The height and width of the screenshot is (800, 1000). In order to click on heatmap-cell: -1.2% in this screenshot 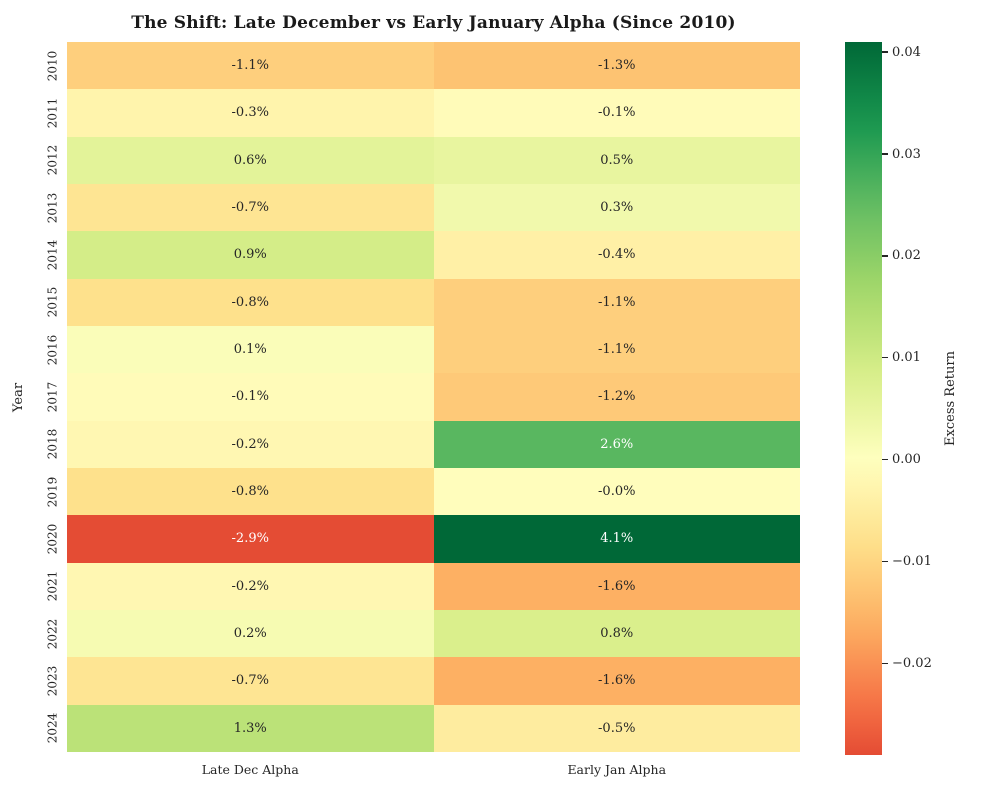, I will do `click(616, 397)`.